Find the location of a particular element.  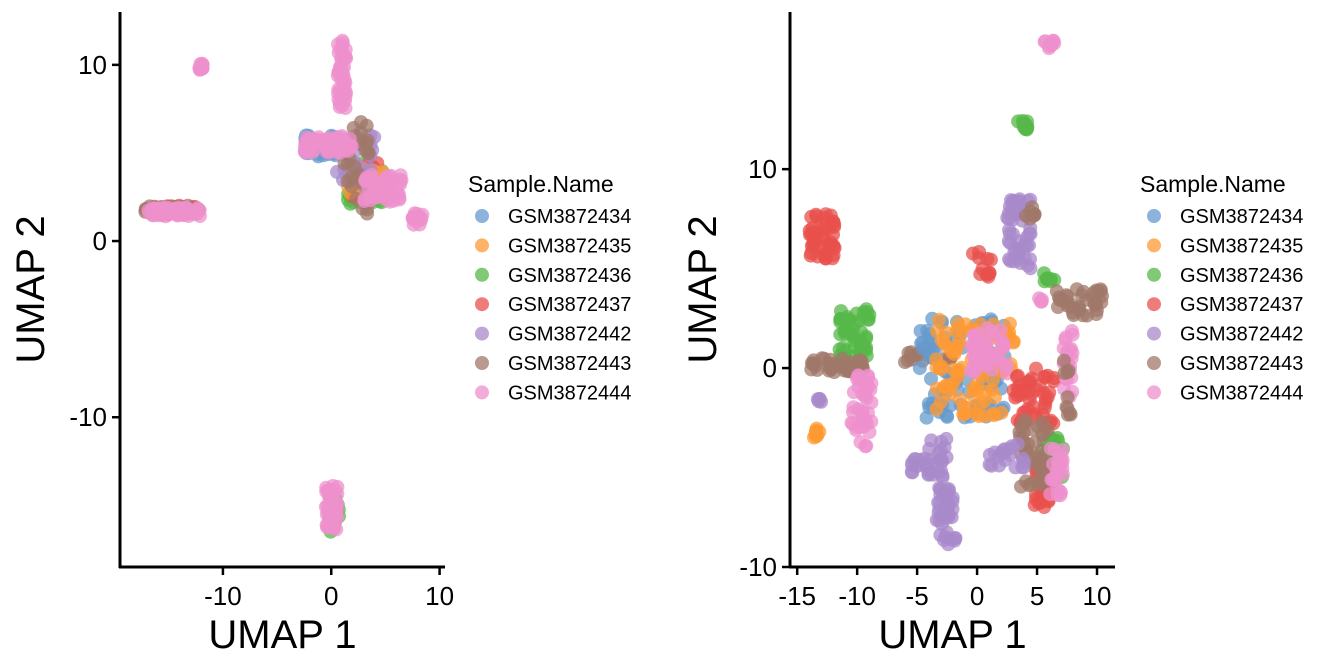

y-axis-title: UMAP 2 is located at coordinates (703, 289).